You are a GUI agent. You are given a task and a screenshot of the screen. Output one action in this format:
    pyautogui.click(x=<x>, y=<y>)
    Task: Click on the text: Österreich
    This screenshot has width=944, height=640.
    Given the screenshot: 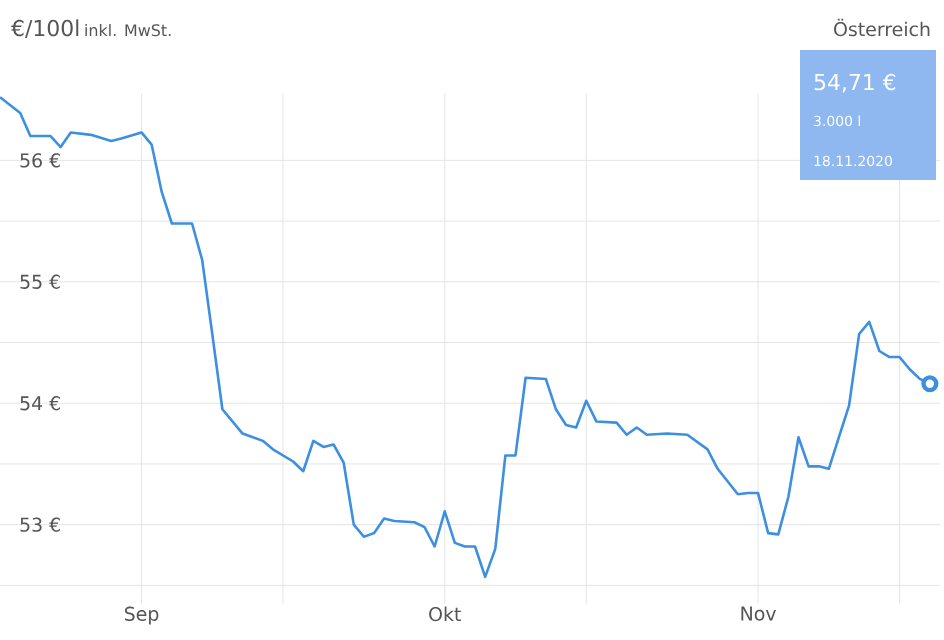 What is the action you would take?
    pyautogui.click(x=882, y=27)
    